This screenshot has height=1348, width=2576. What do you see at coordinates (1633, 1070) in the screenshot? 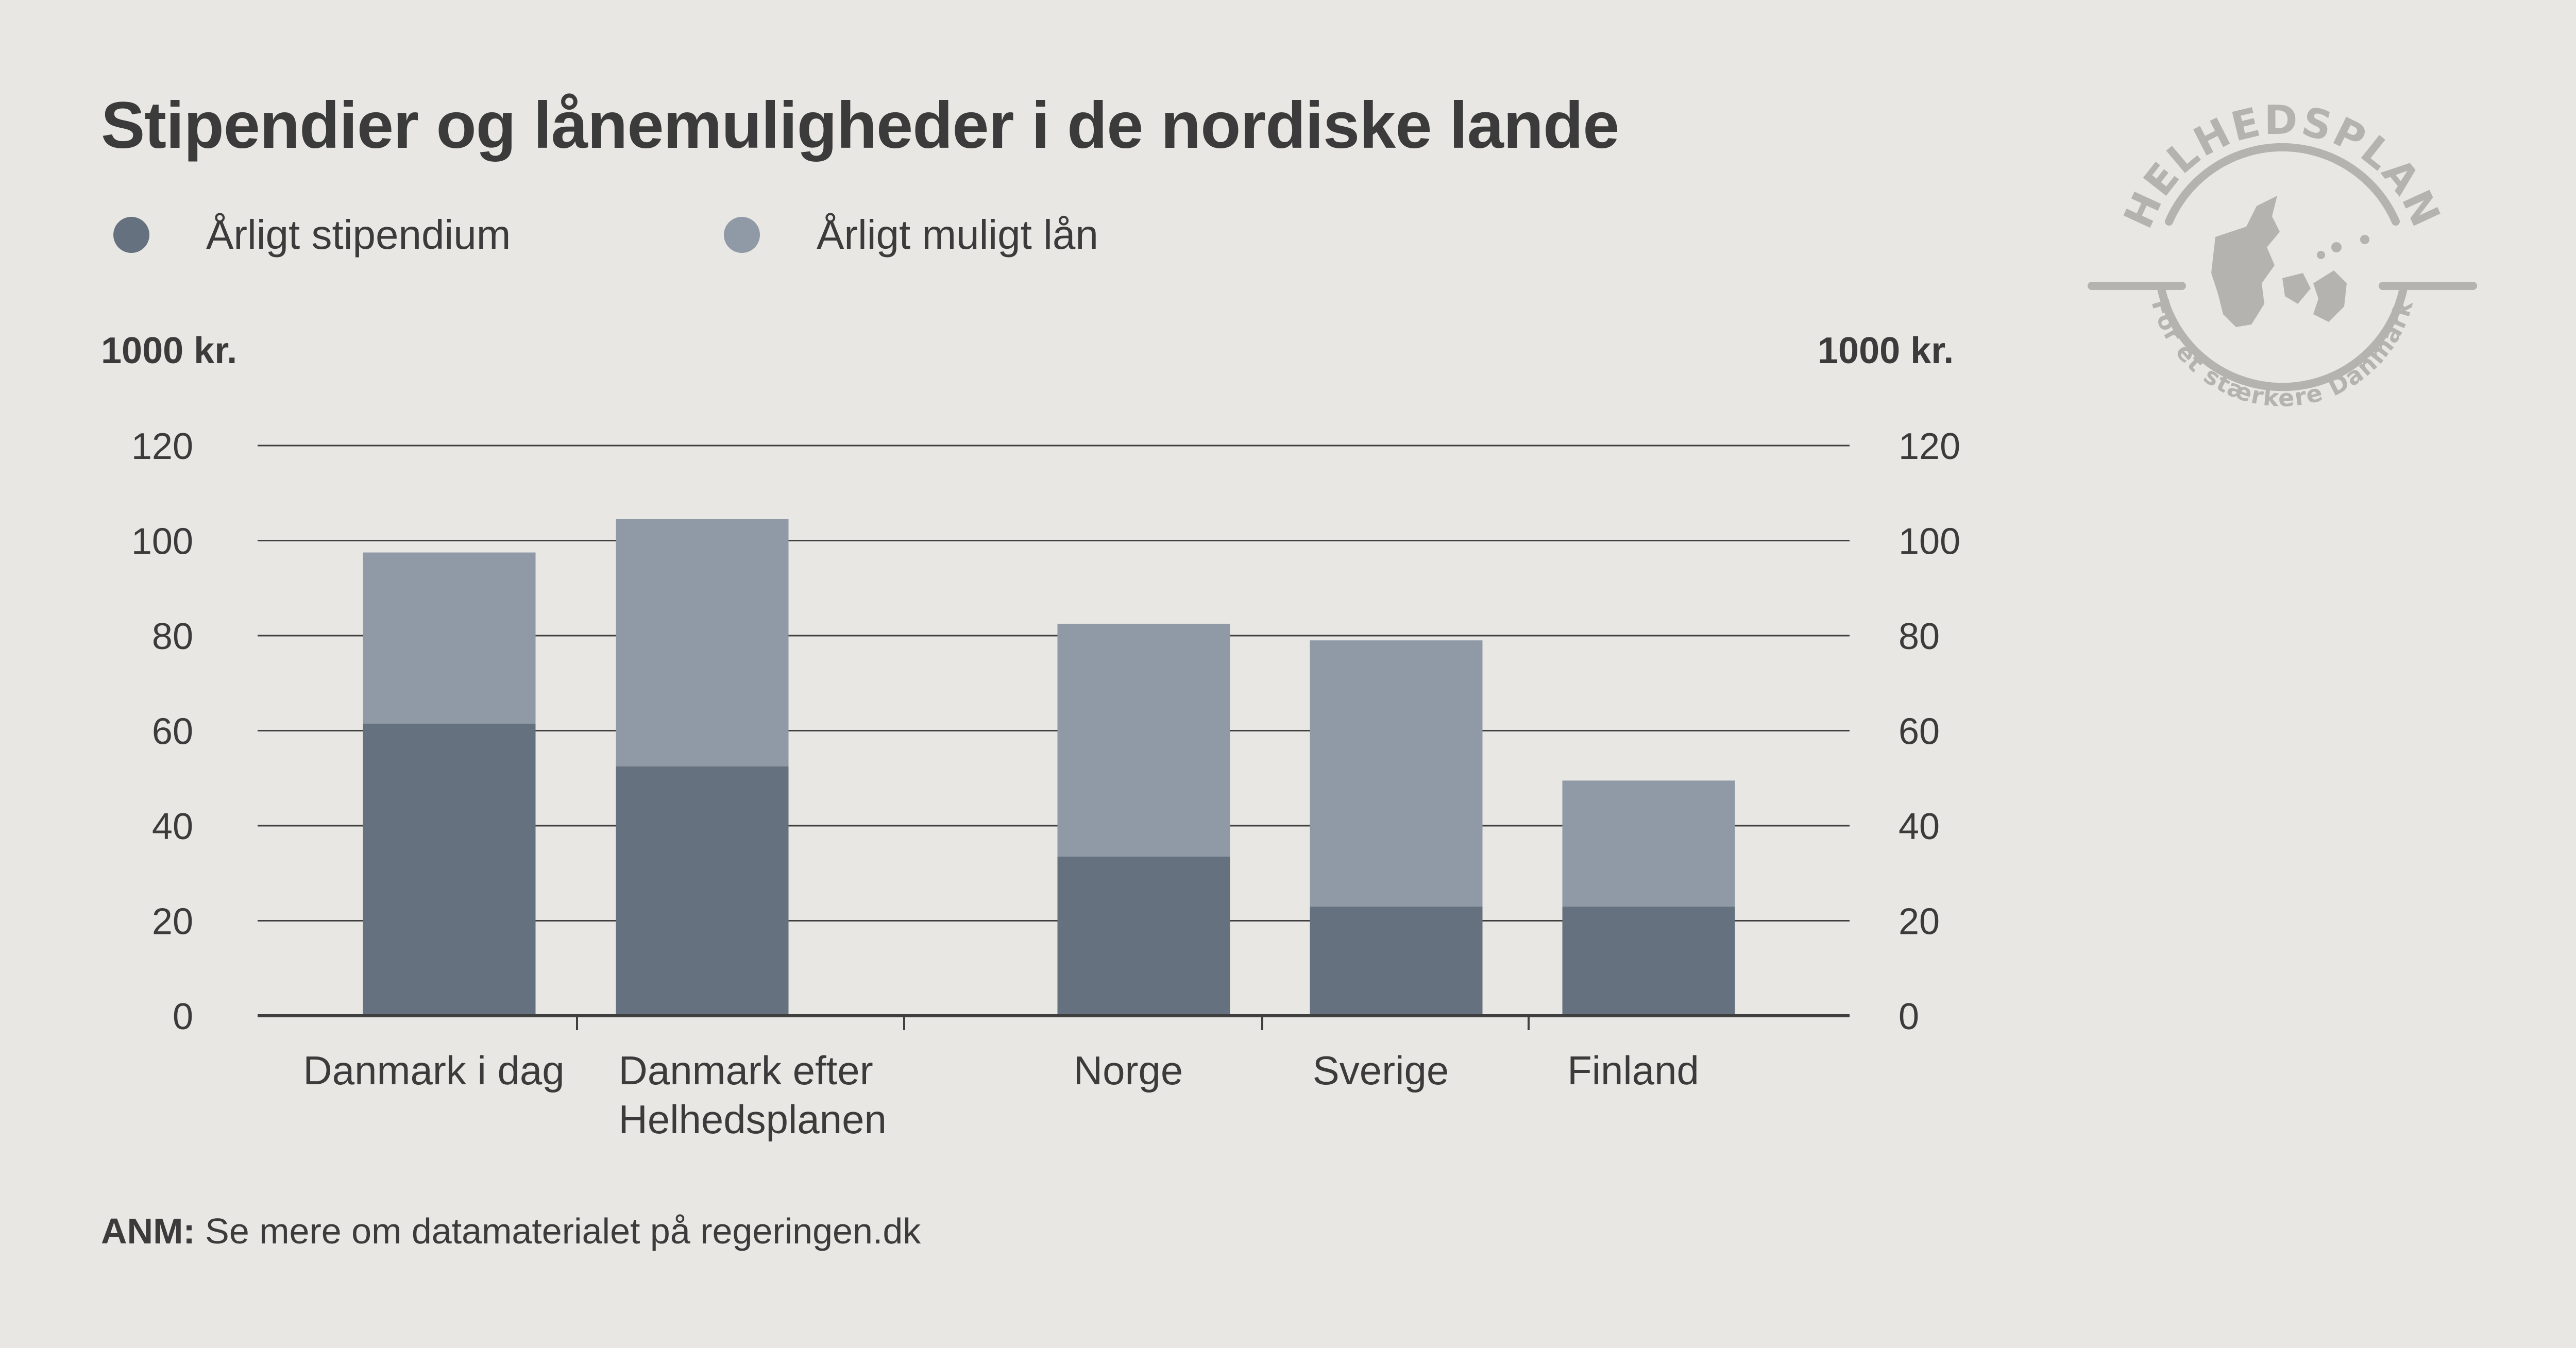
I see `x-tick-label-4: Finland` at bounding box center [1633, 1070].